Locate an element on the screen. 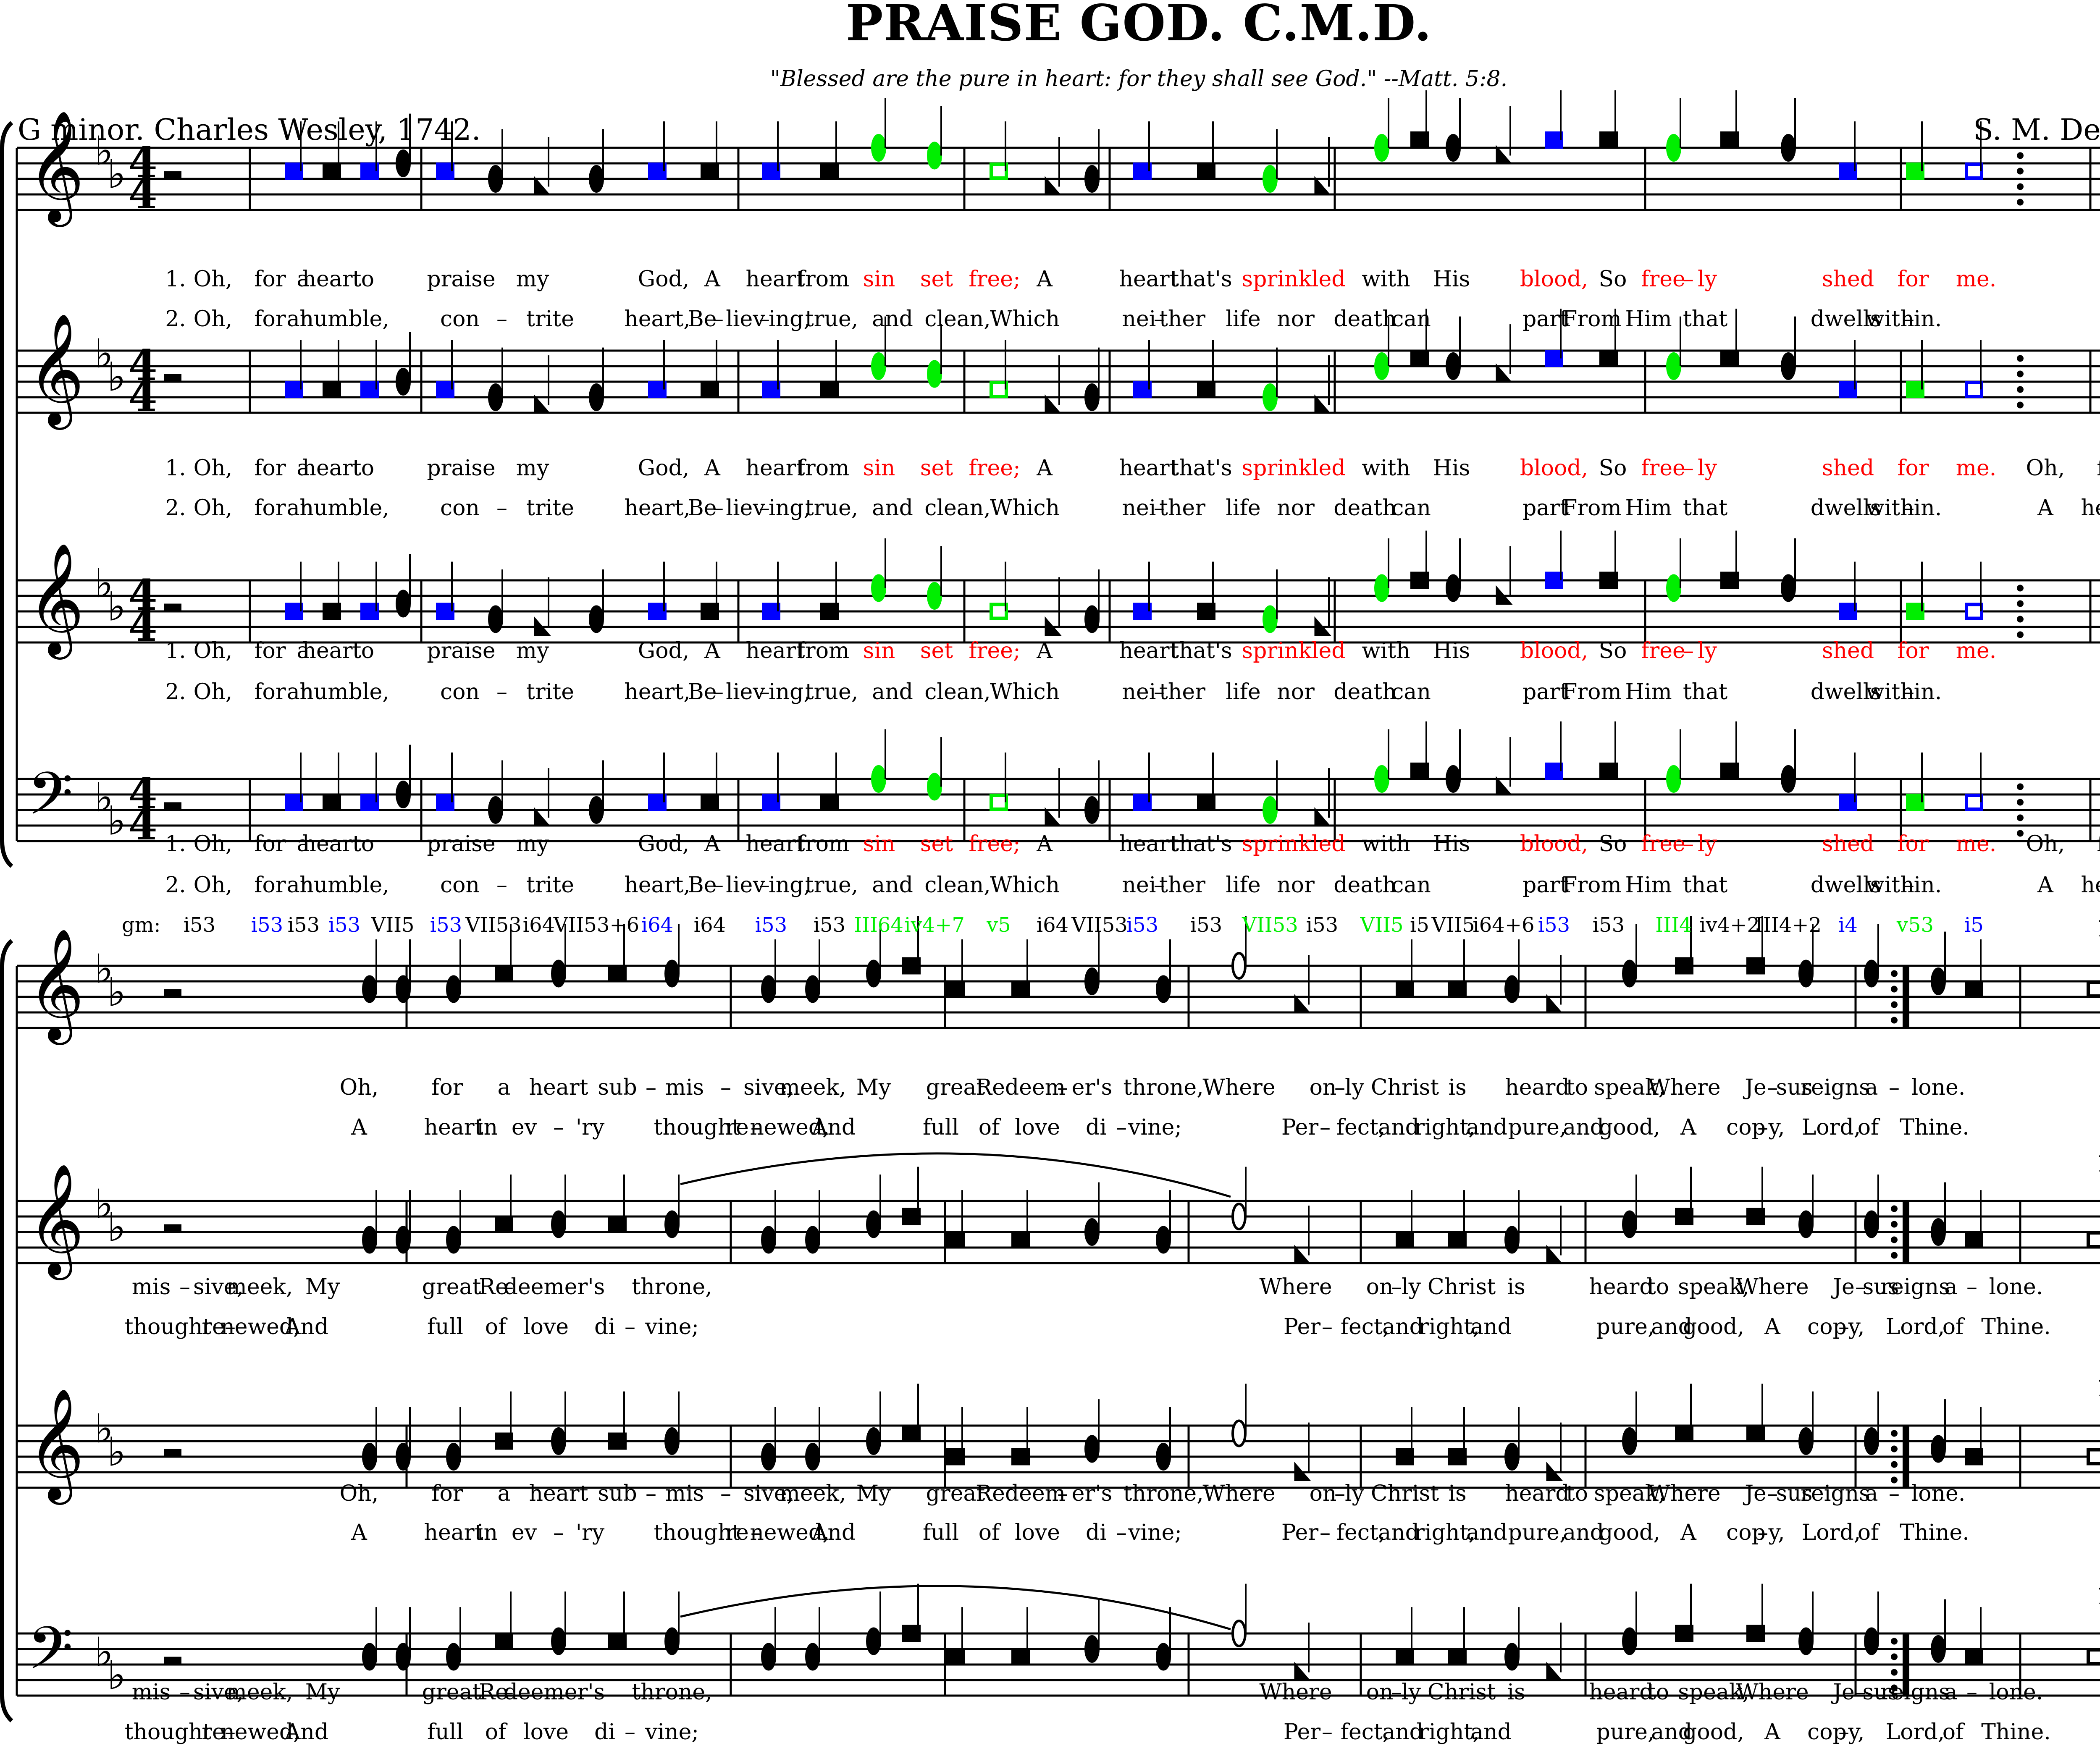  lyric-syllable: right, is located at coordinates (1444, 1127).